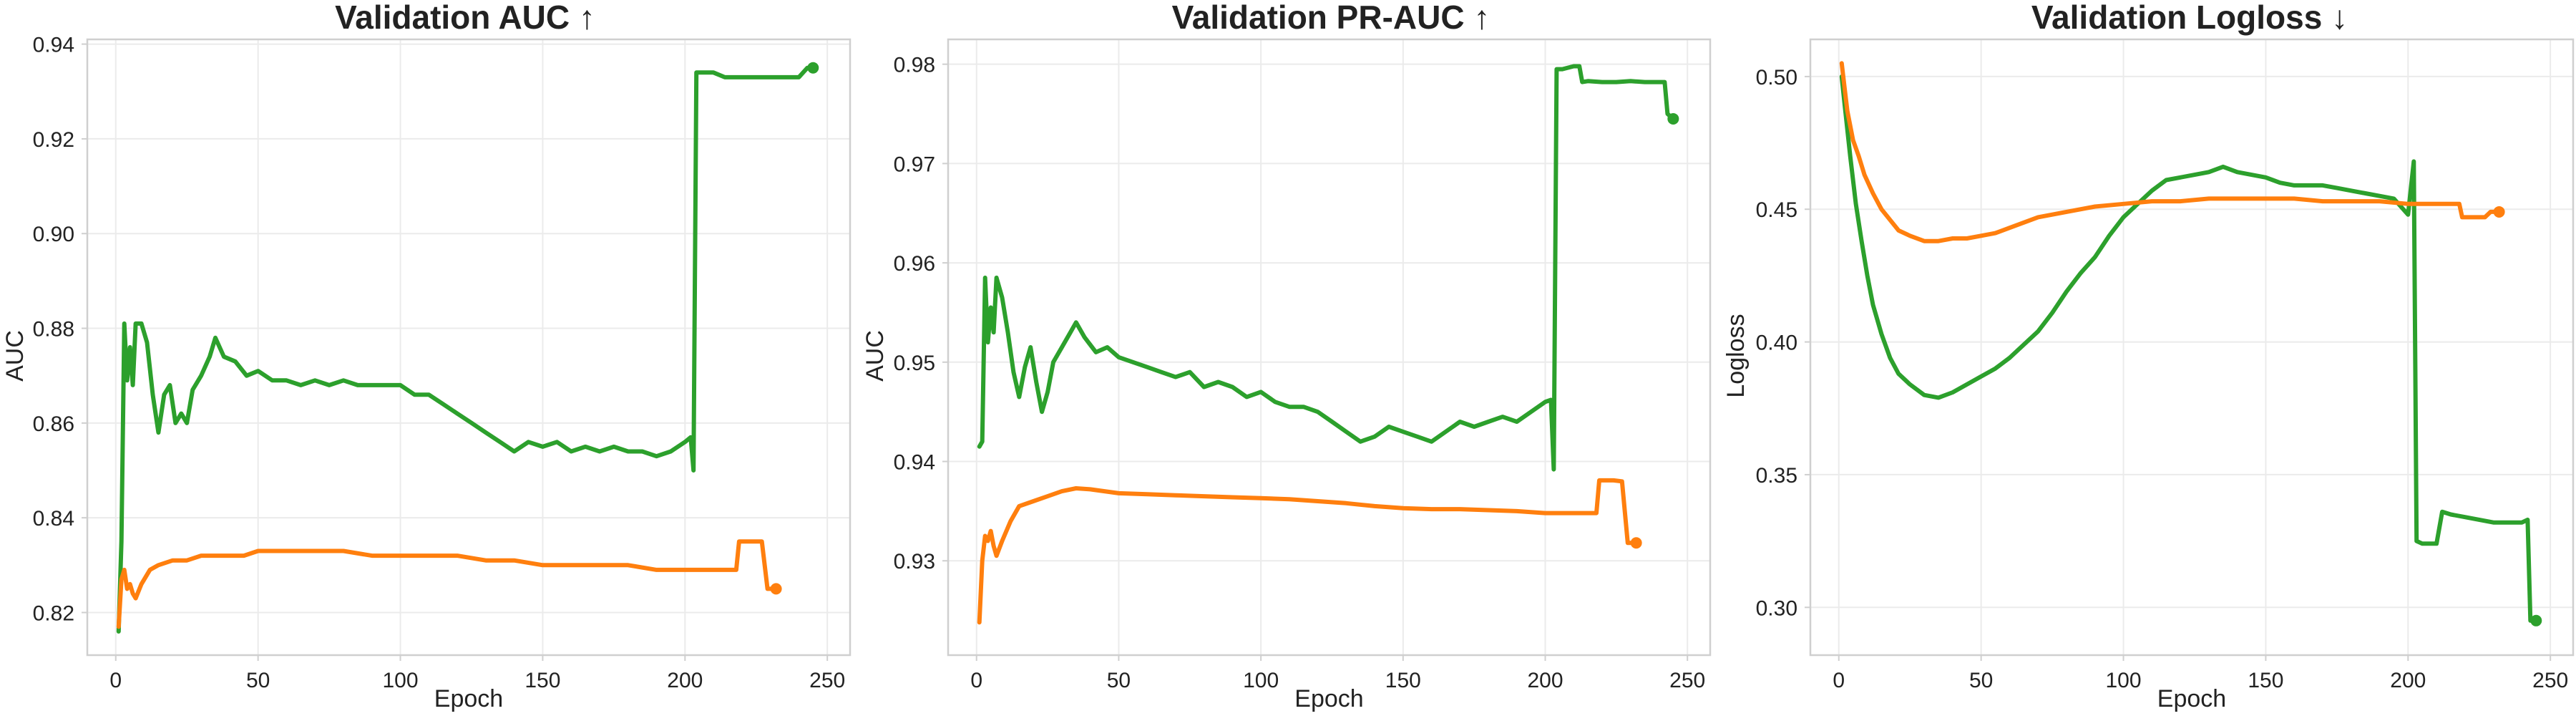  Describe the element at coordinates (1776, 476) in the screenshot. I see `y-tick-label: 0.35` at that location.